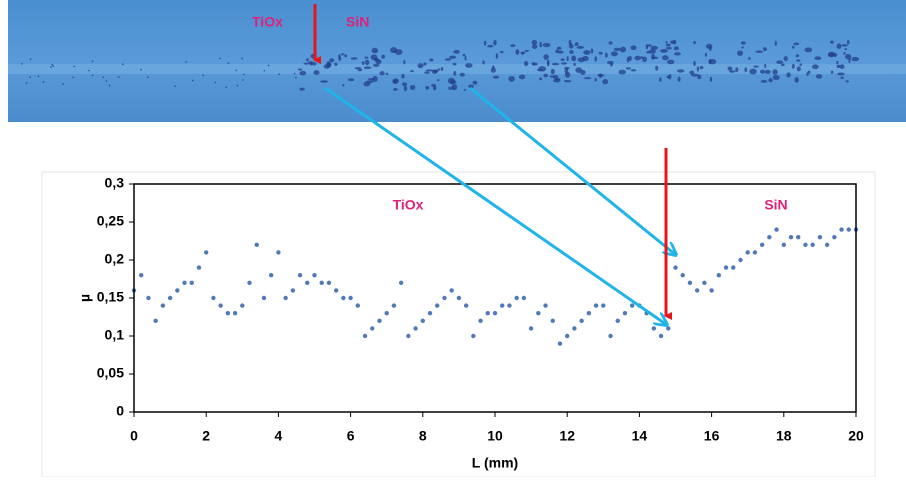  Describe the element at coordinates (572, 170) in the screenshot. I see `cyan-arrow` at that location.